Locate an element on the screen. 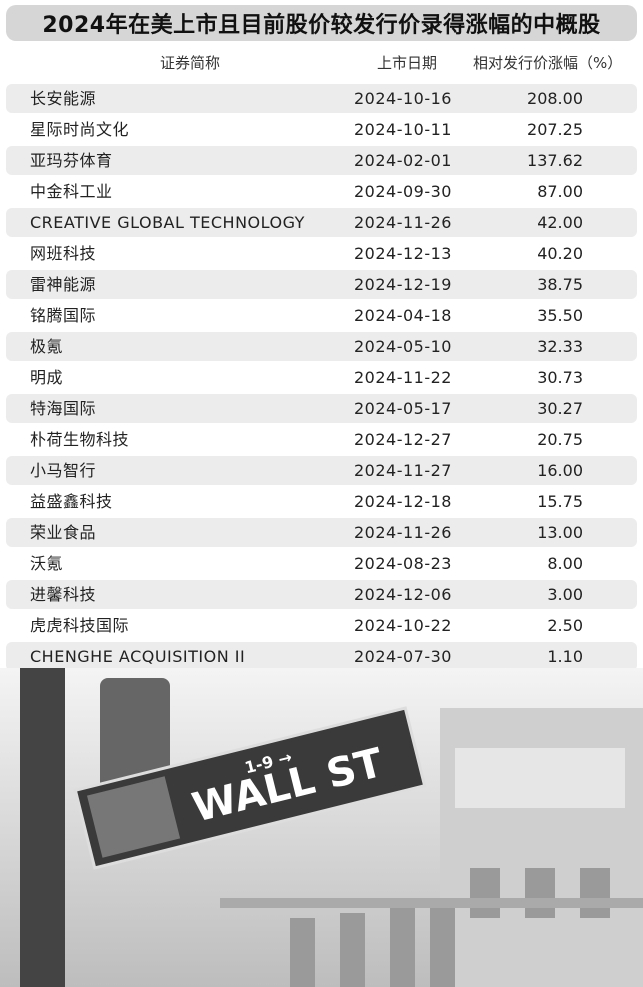 Image resolution: width=643 pixels, height=987 pixels. gain-percent: 42.00 is located at coordinates (560, 222).